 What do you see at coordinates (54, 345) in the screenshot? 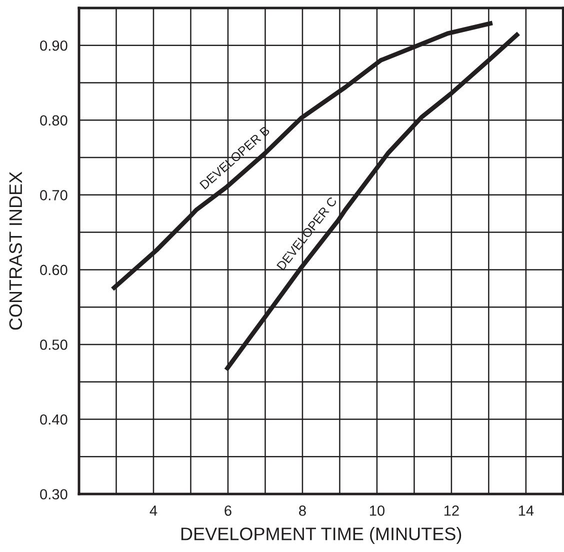
I see `y-tick-label: 0.50` at bounding box center [54, 345].